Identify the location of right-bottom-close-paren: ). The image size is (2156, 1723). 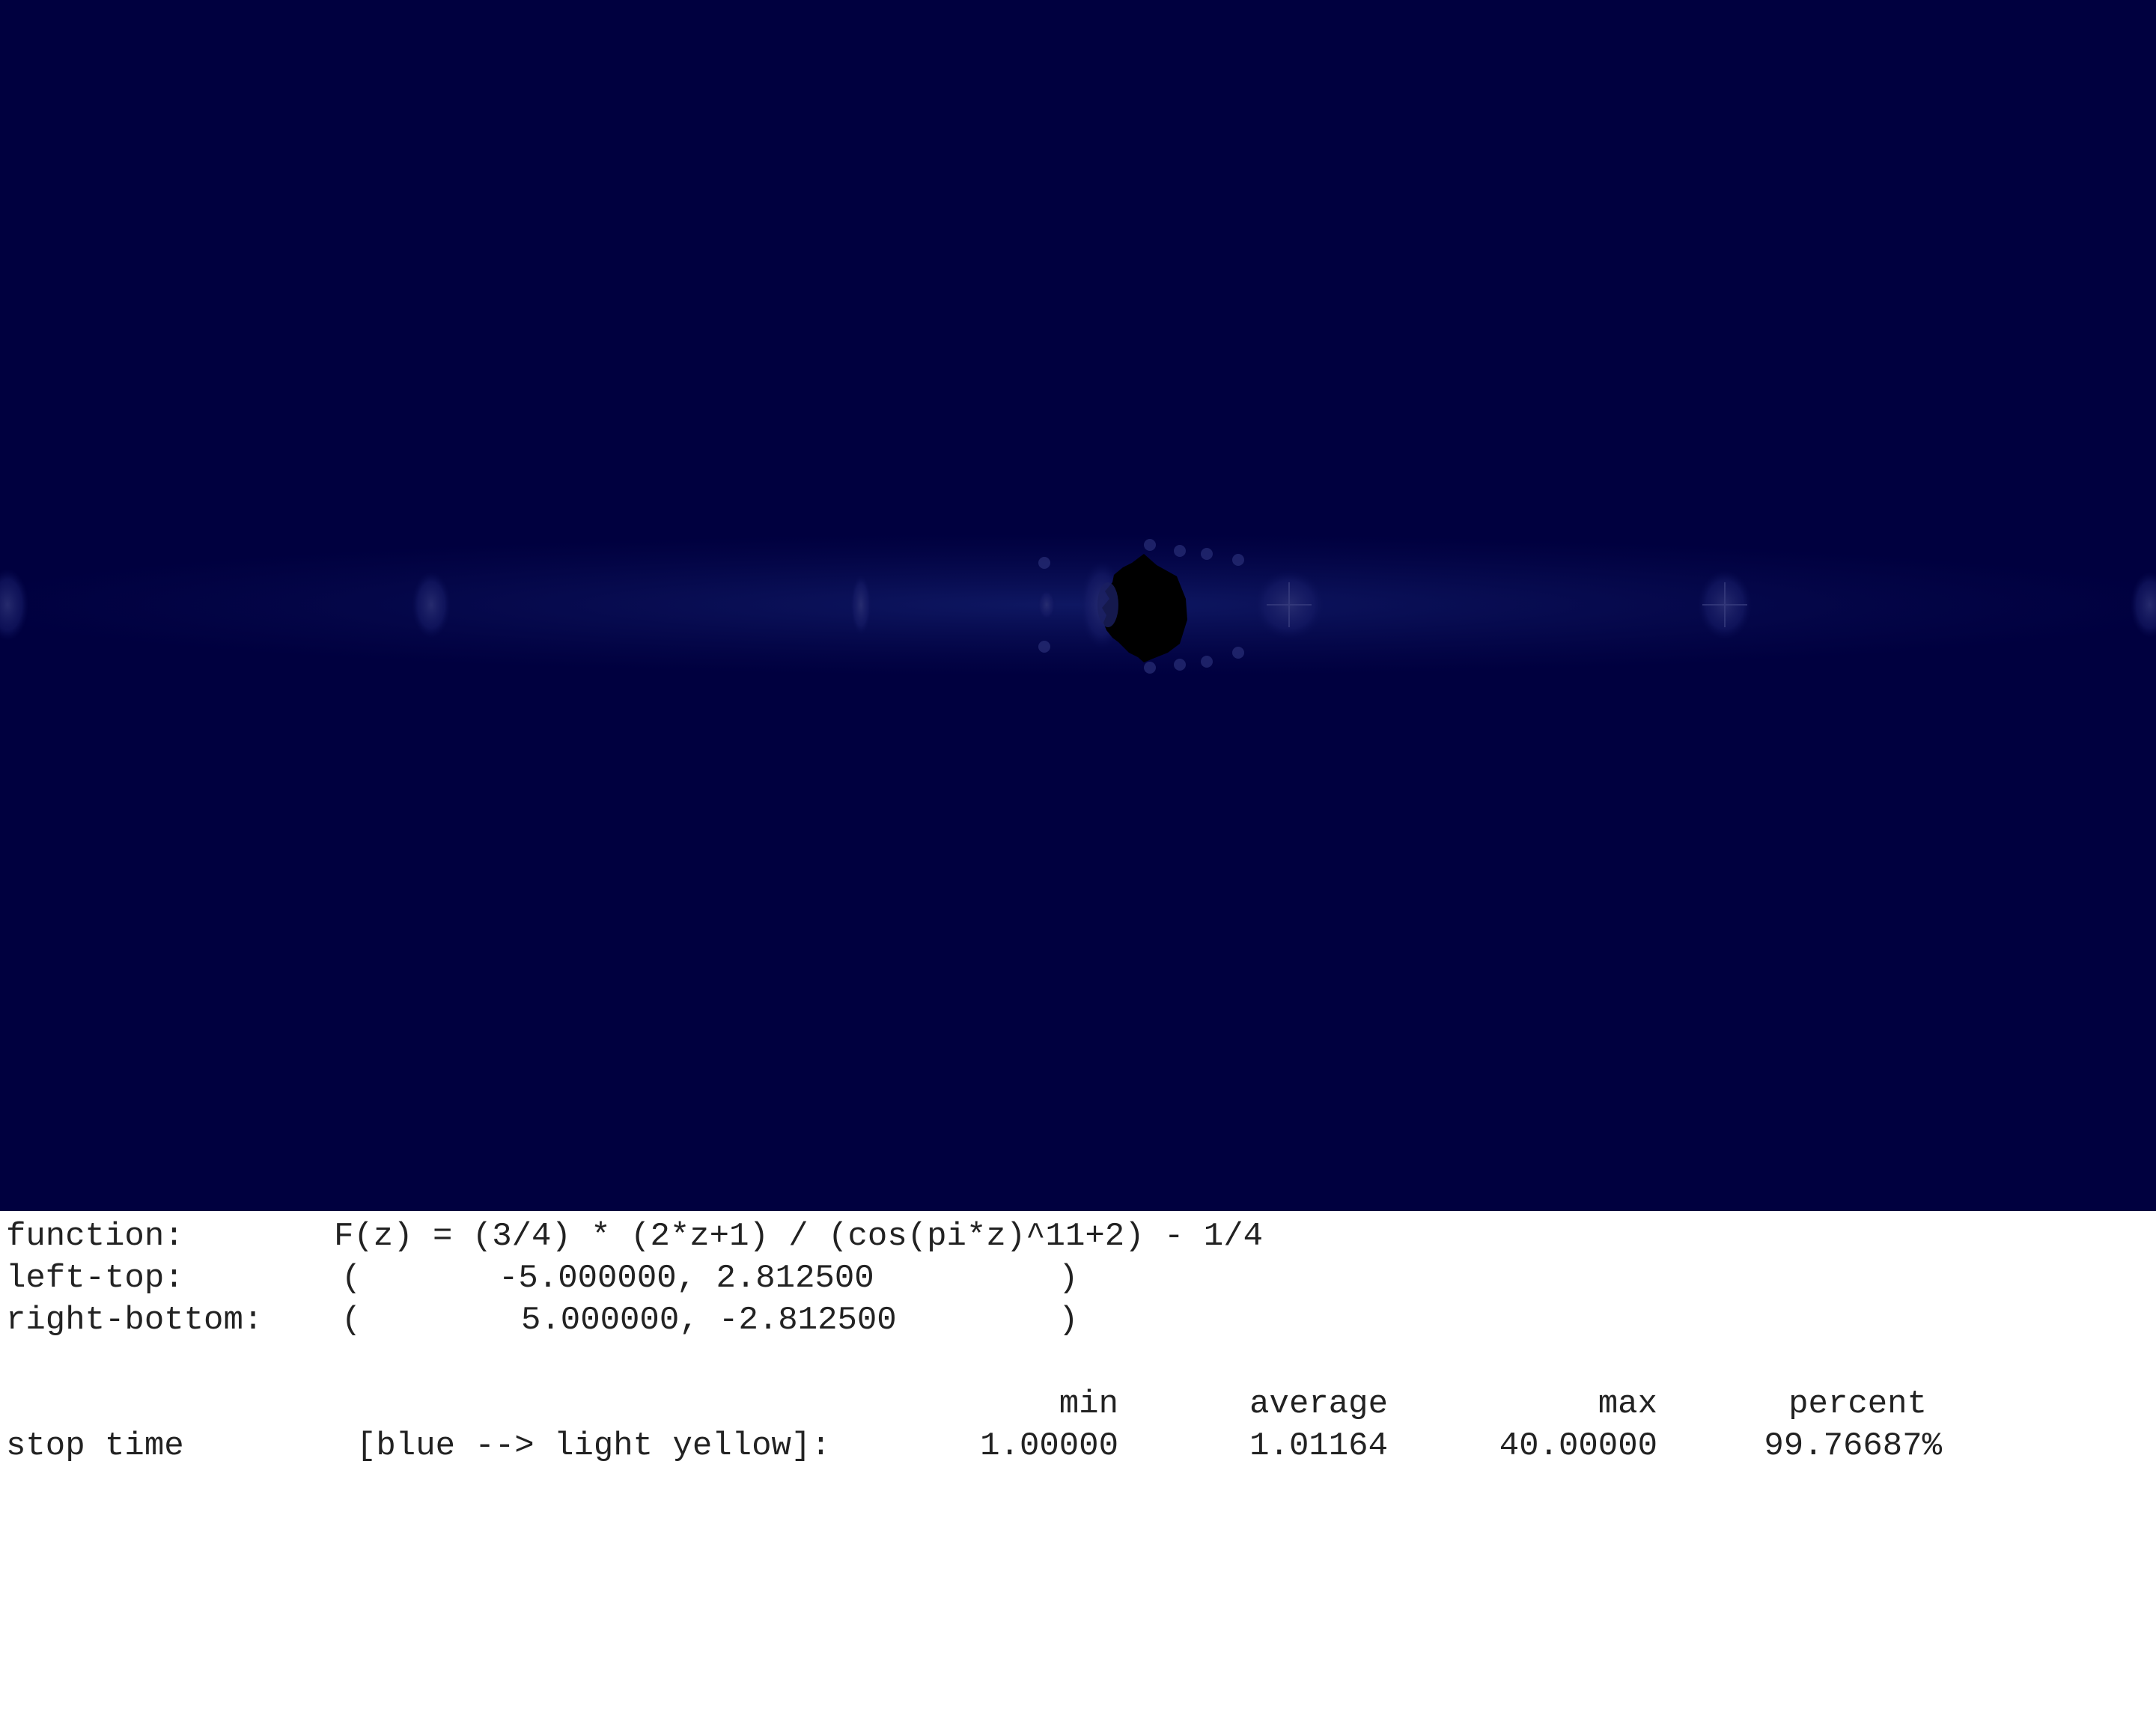
(1069, 1321).